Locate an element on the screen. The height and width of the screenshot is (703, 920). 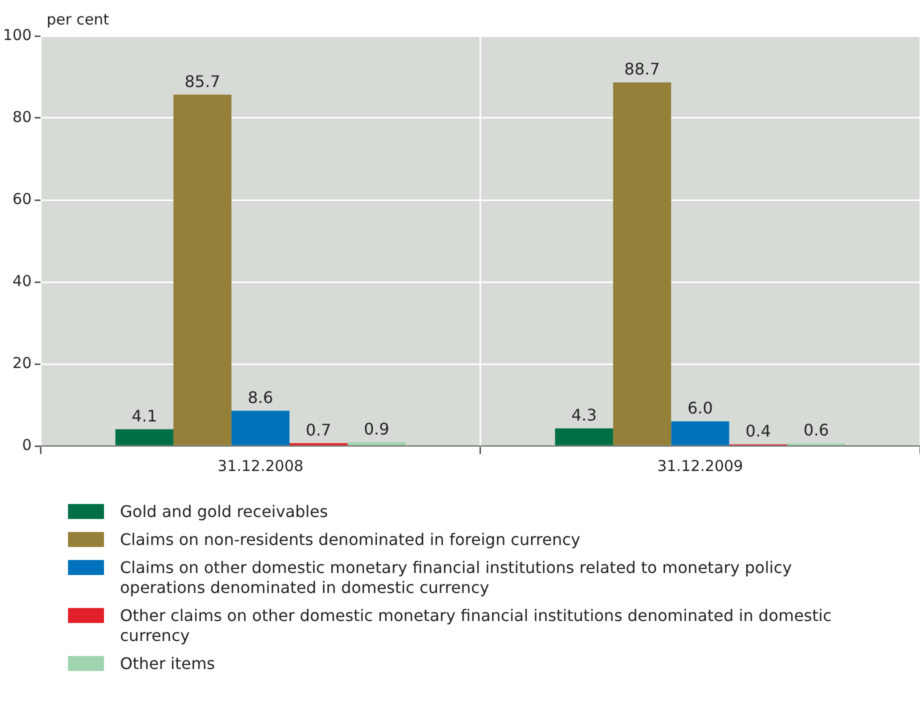
text: 0.4 is located at coordinates (758, 431).